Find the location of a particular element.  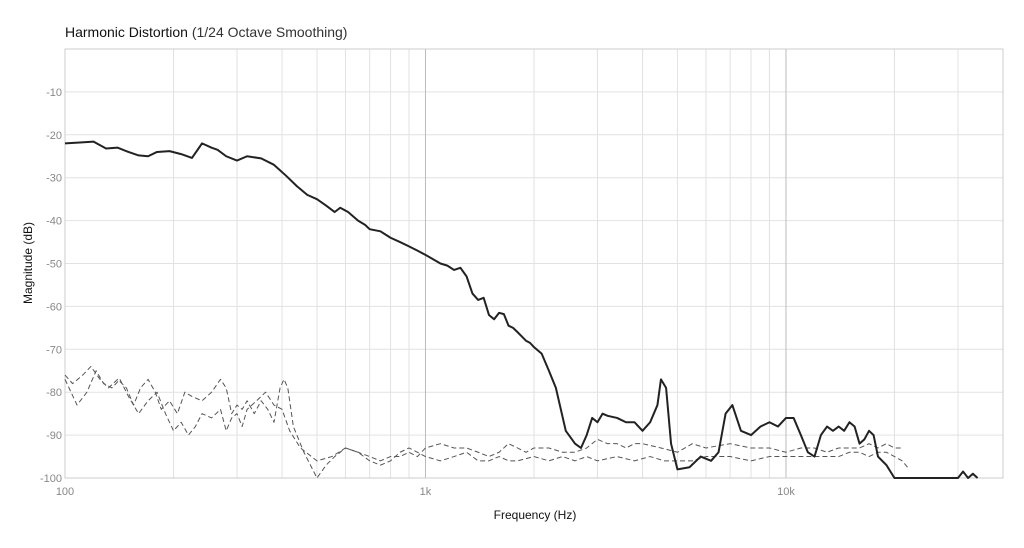

x-tick-label: 100 is located at coordinates (65, 492).